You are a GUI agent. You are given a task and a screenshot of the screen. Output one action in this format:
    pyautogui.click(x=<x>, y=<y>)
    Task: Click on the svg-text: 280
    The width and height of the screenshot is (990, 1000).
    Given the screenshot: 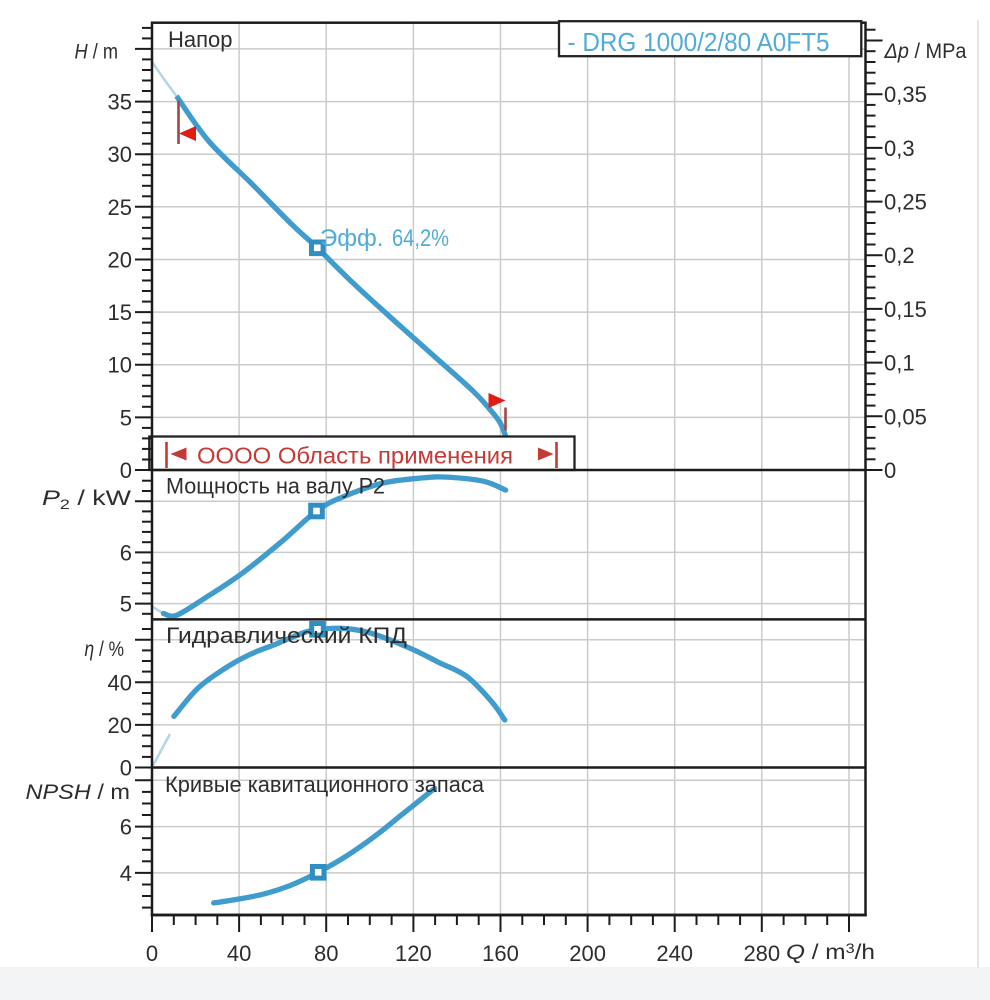 What is the action you would take?
    pyautogui.click(x=761, y=953)
    